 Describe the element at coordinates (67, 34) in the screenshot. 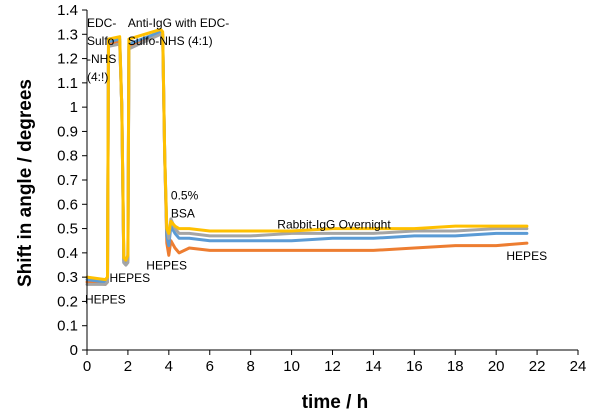

I see `y-tick-label: 1.3` at that location.